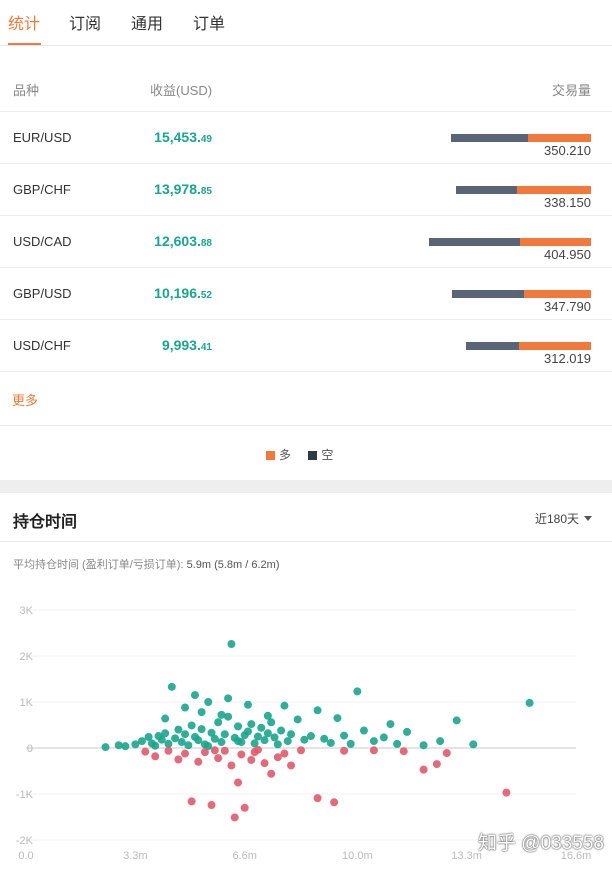 The height and width of the screenshot is (877, 612). I want to click on tab-subscribe: 订阅, so click(85, 24).